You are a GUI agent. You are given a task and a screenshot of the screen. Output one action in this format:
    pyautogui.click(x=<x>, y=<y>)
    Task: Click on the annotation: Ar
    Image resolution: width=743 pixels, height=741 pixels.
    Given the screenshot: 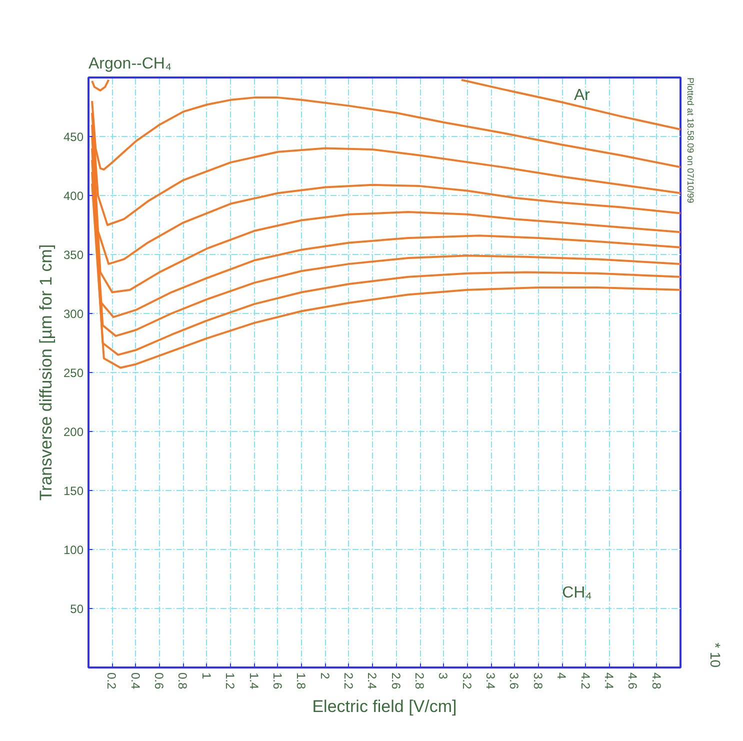 What is the action you would take?
    pyautogui.click(x=582, y=95)
    